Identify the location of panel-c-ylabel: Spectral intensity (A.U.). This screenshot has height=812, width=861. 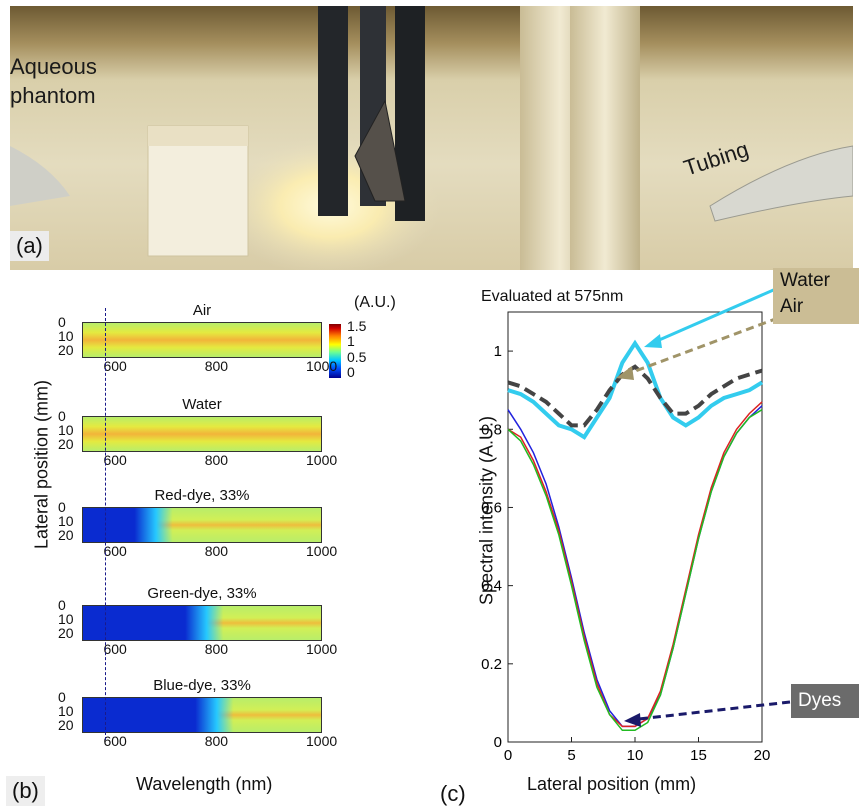
(486, 510).